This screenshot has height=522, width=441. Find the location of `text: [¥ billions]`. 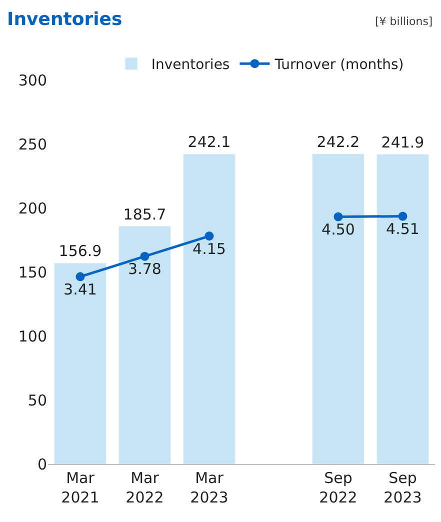

text: [¥ billions] is located at coordinates (404, 21).